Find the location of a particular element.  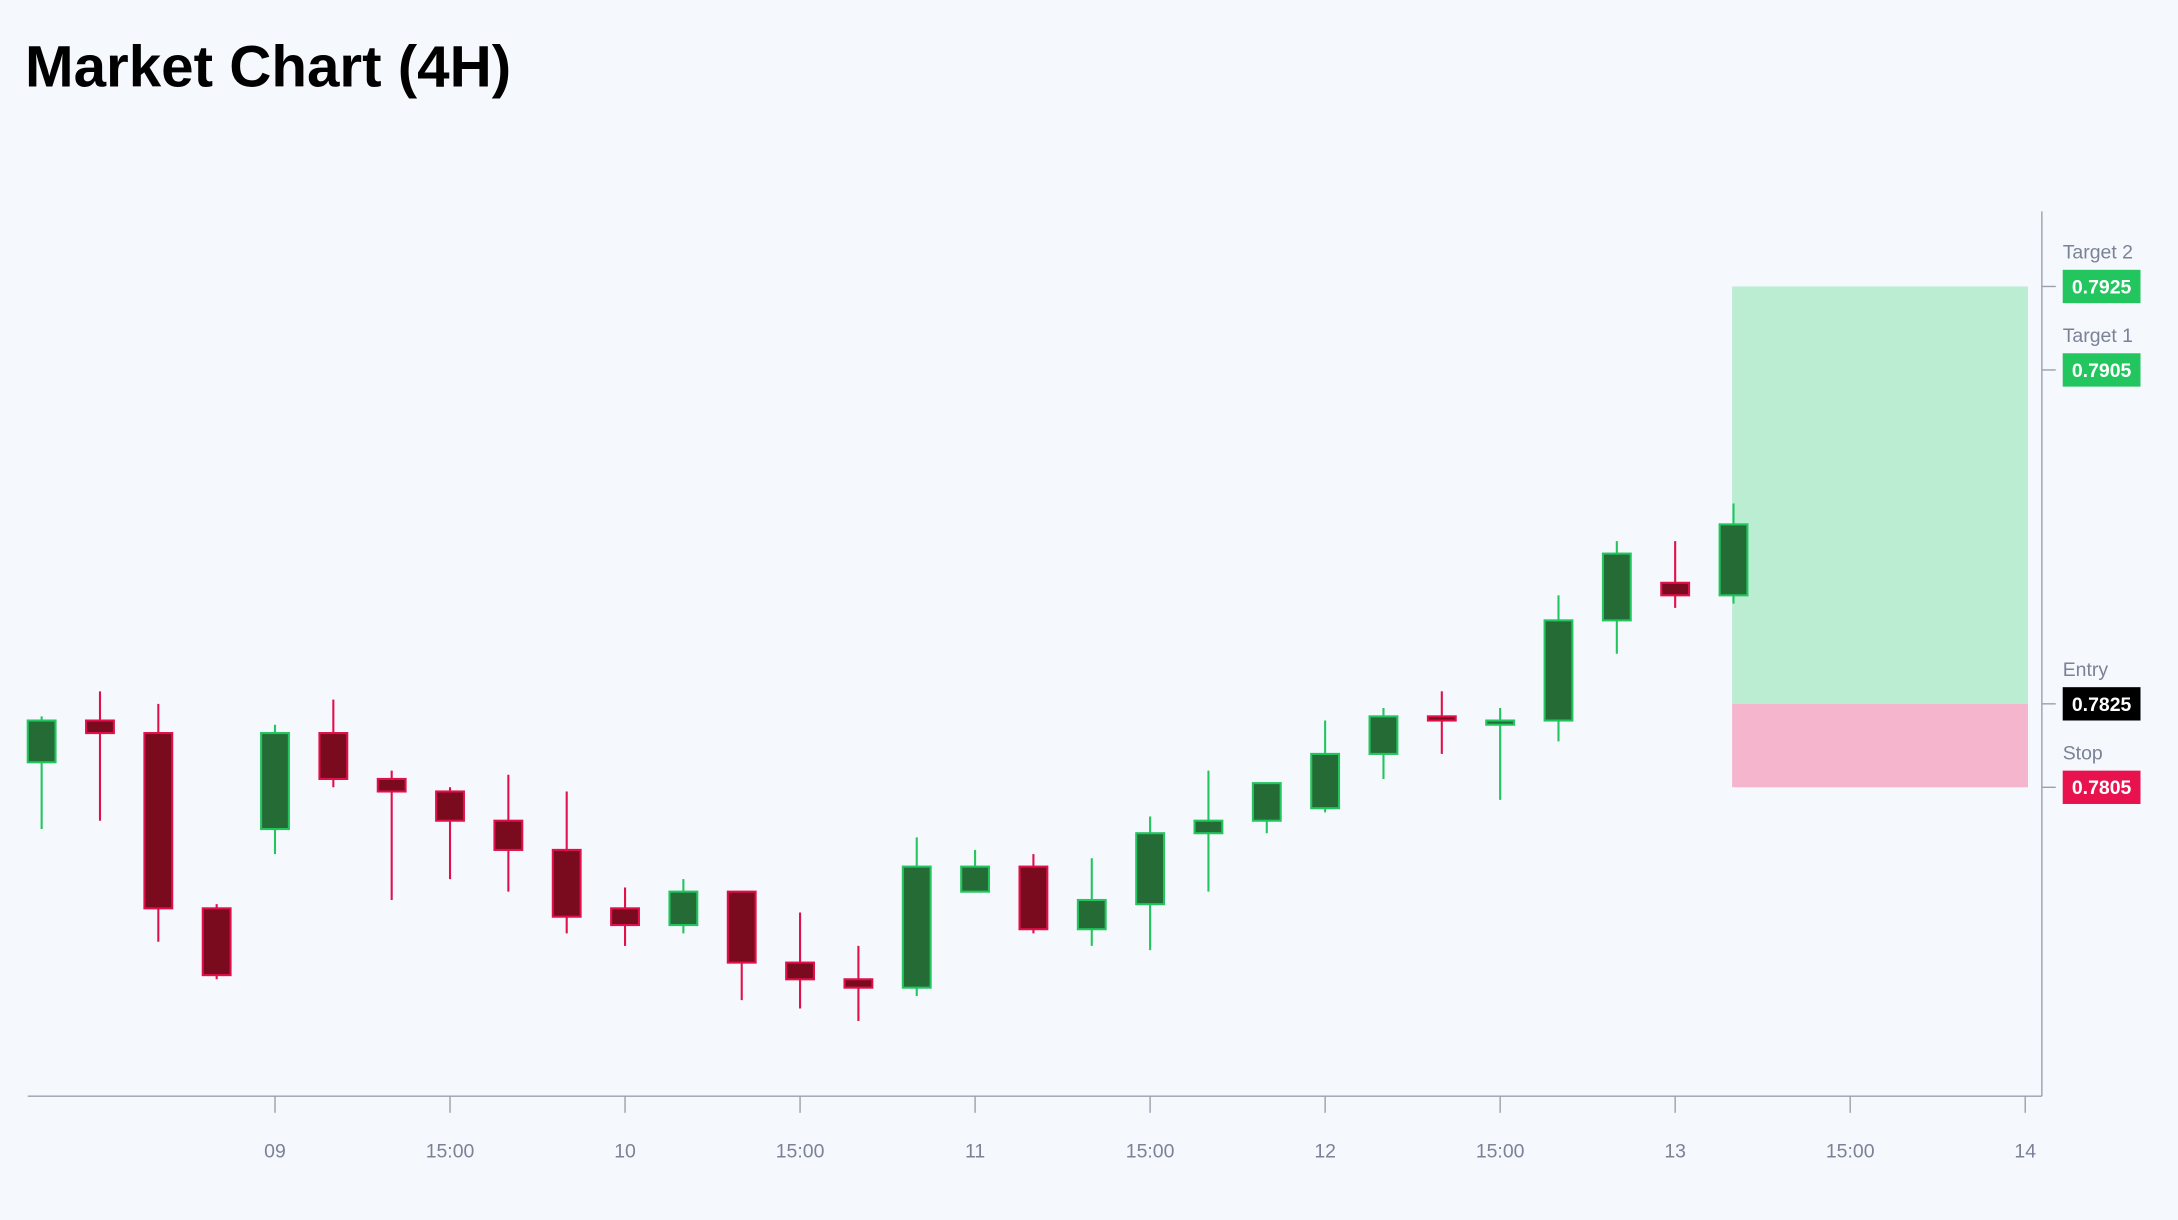

level-value: 0.7925 is located at coordinates (2102, 287).